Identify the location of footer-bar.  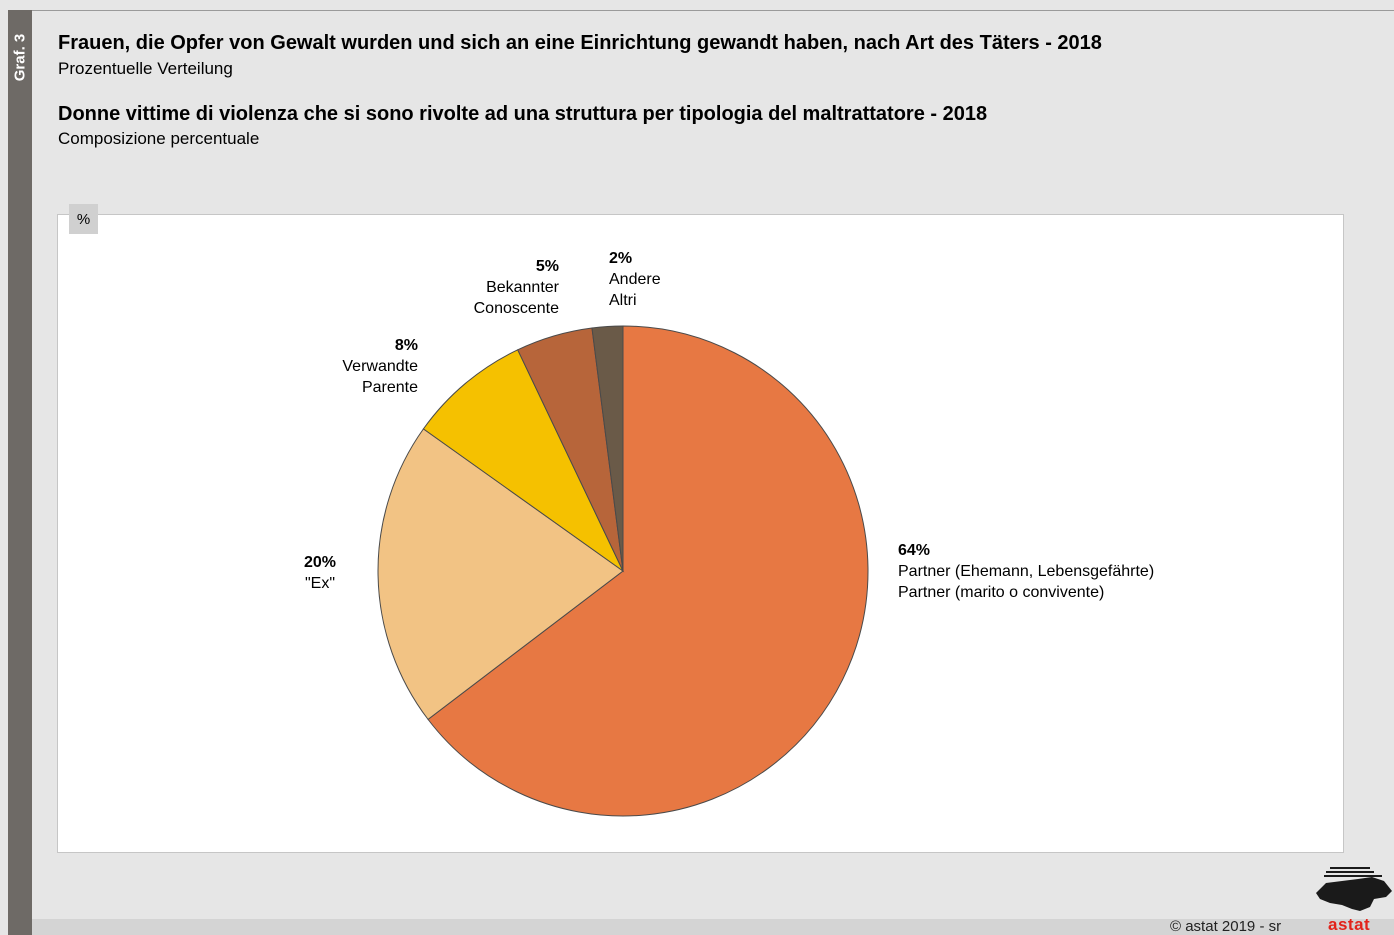
(713, 927).